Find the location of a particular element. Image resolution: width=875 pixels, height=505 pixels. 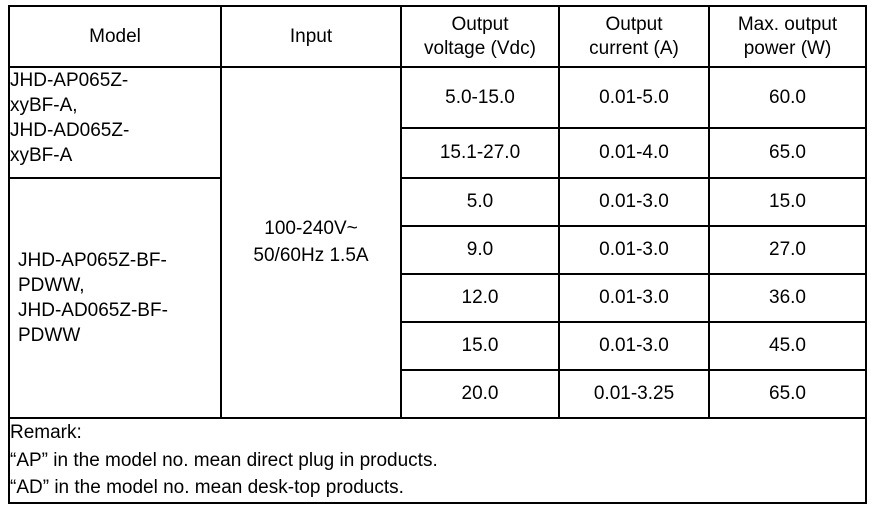

model-cell-group-1-line3: JHD-AD065Z- is located at coordinates (70, 131).